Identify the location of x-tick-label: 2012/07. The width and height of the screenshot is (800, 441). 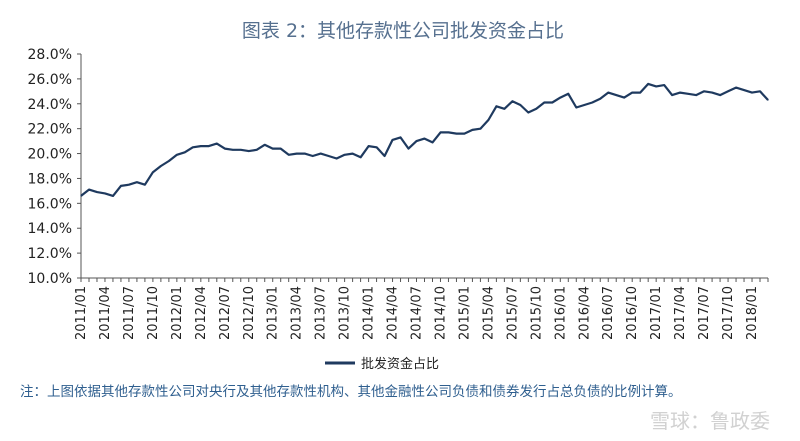
(225, 313).